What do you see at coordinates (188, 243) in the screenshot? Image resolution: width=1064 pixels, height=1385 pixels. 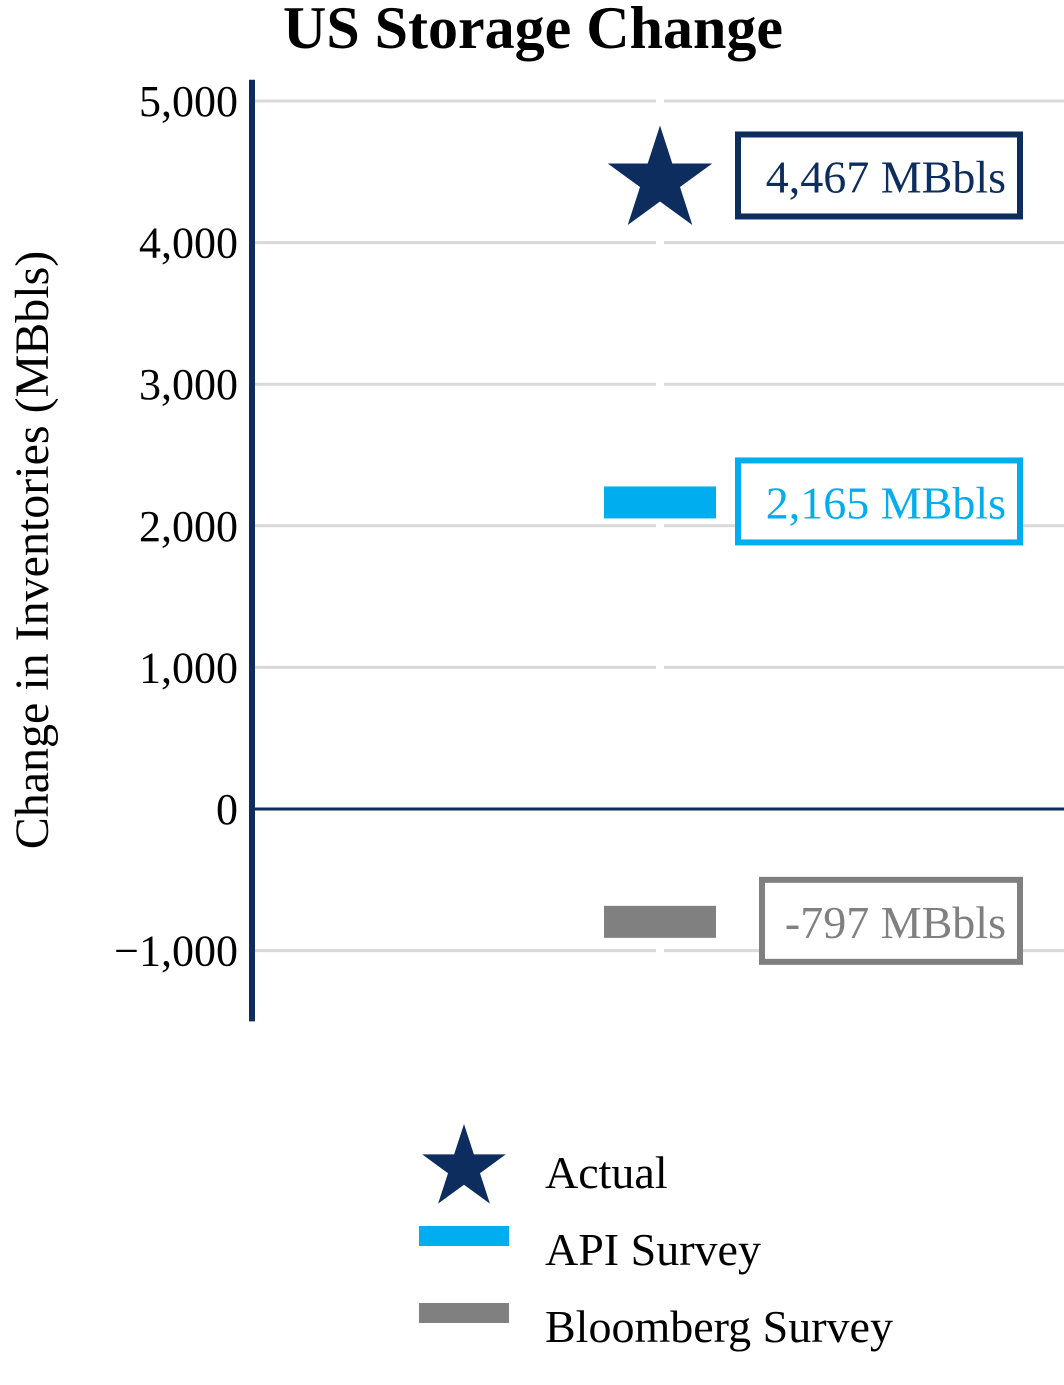 I see `y-tick-label: 4,000` at bounding box center [188, 243].